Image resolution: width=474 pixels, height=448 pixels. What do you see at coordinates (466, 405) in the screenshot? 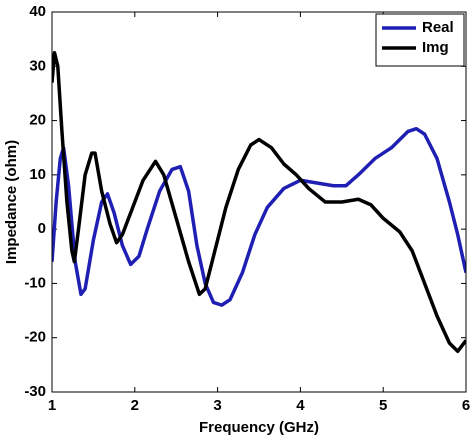
I see `x-tick-label: 6` at bounding box center [466, 405].